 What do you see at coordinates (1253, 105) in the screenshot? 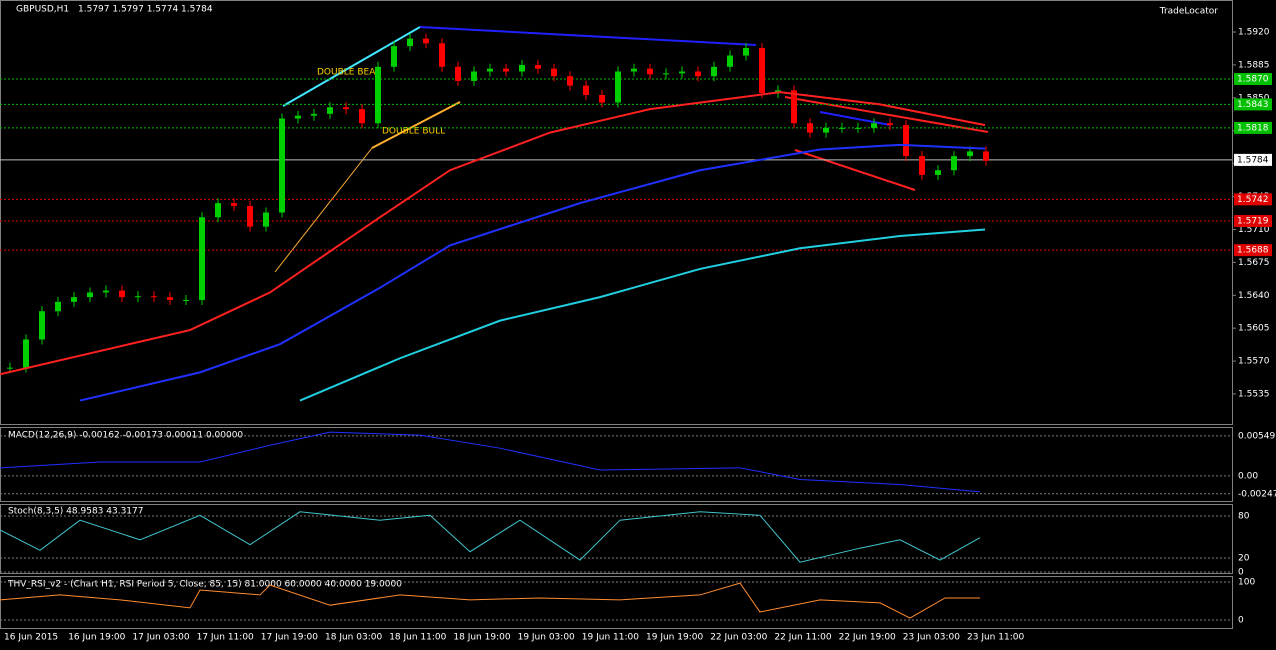
I see `level-label: 1.5843` at bounding box center [1253, 105].